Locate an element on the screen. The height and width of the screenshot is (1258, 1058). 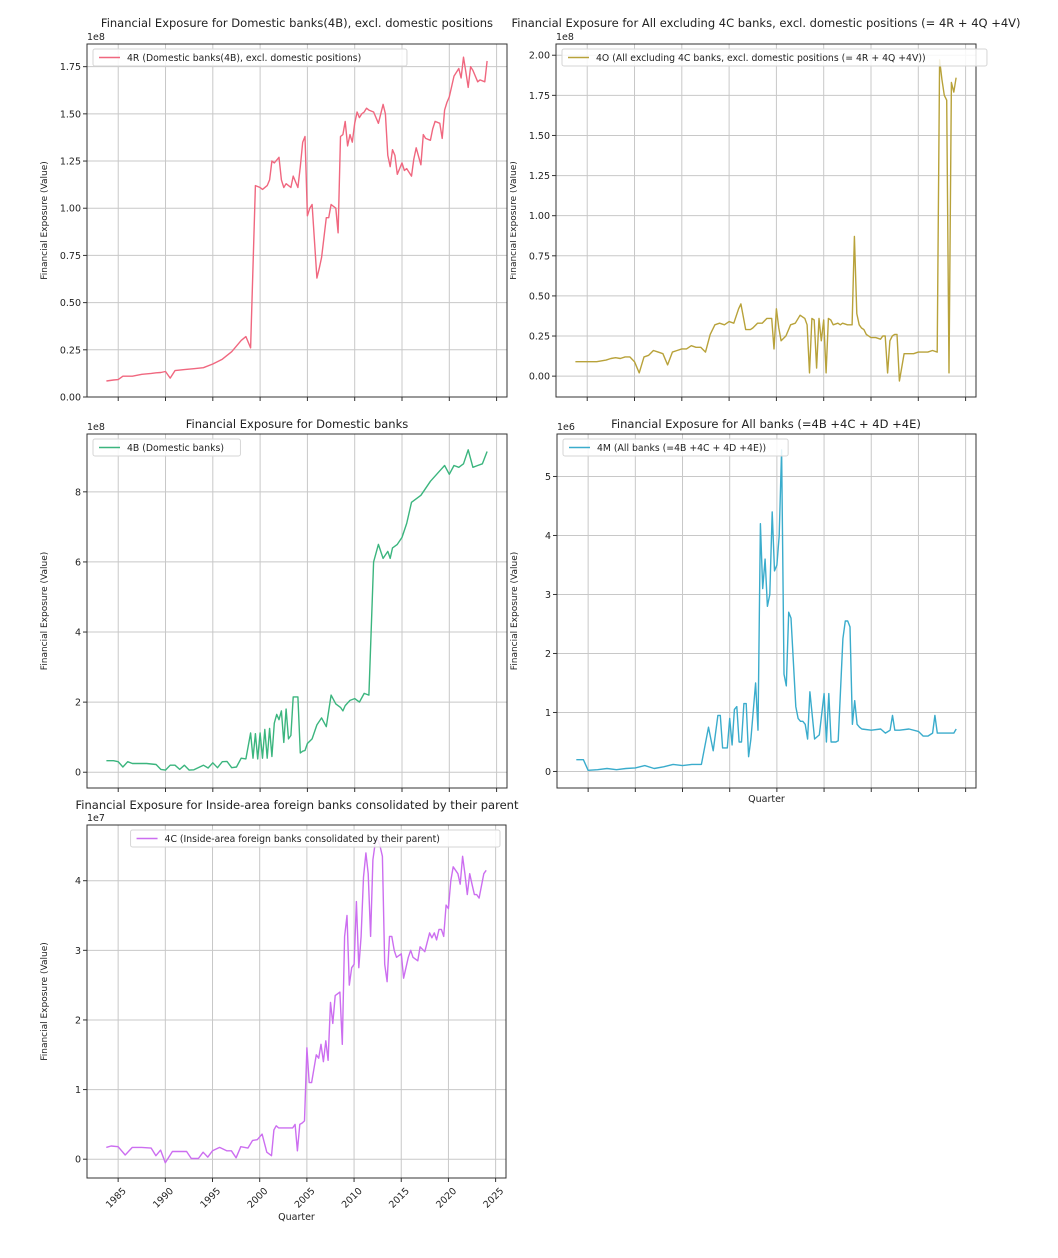
series-line-4O is located at coordinates (766, 220).